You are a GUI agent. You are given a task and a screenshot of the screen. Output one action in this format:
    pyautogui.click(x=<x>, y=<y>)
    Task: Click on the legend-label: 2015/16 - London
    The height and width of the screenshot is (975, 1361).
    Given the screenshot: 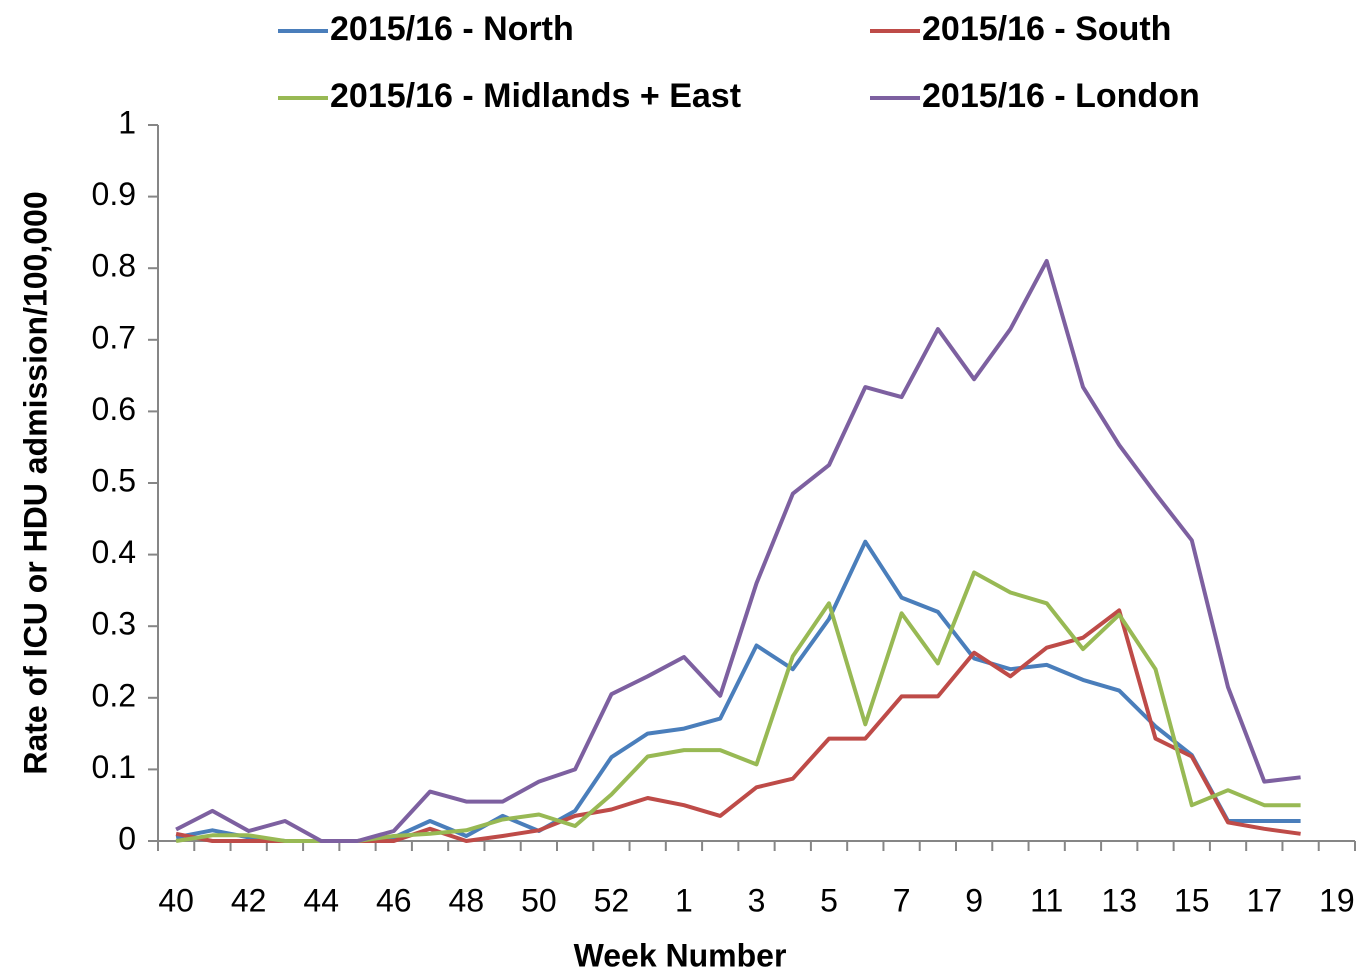 What is the action you would take?
    pyautogui.click(x=1061, y=96)
    